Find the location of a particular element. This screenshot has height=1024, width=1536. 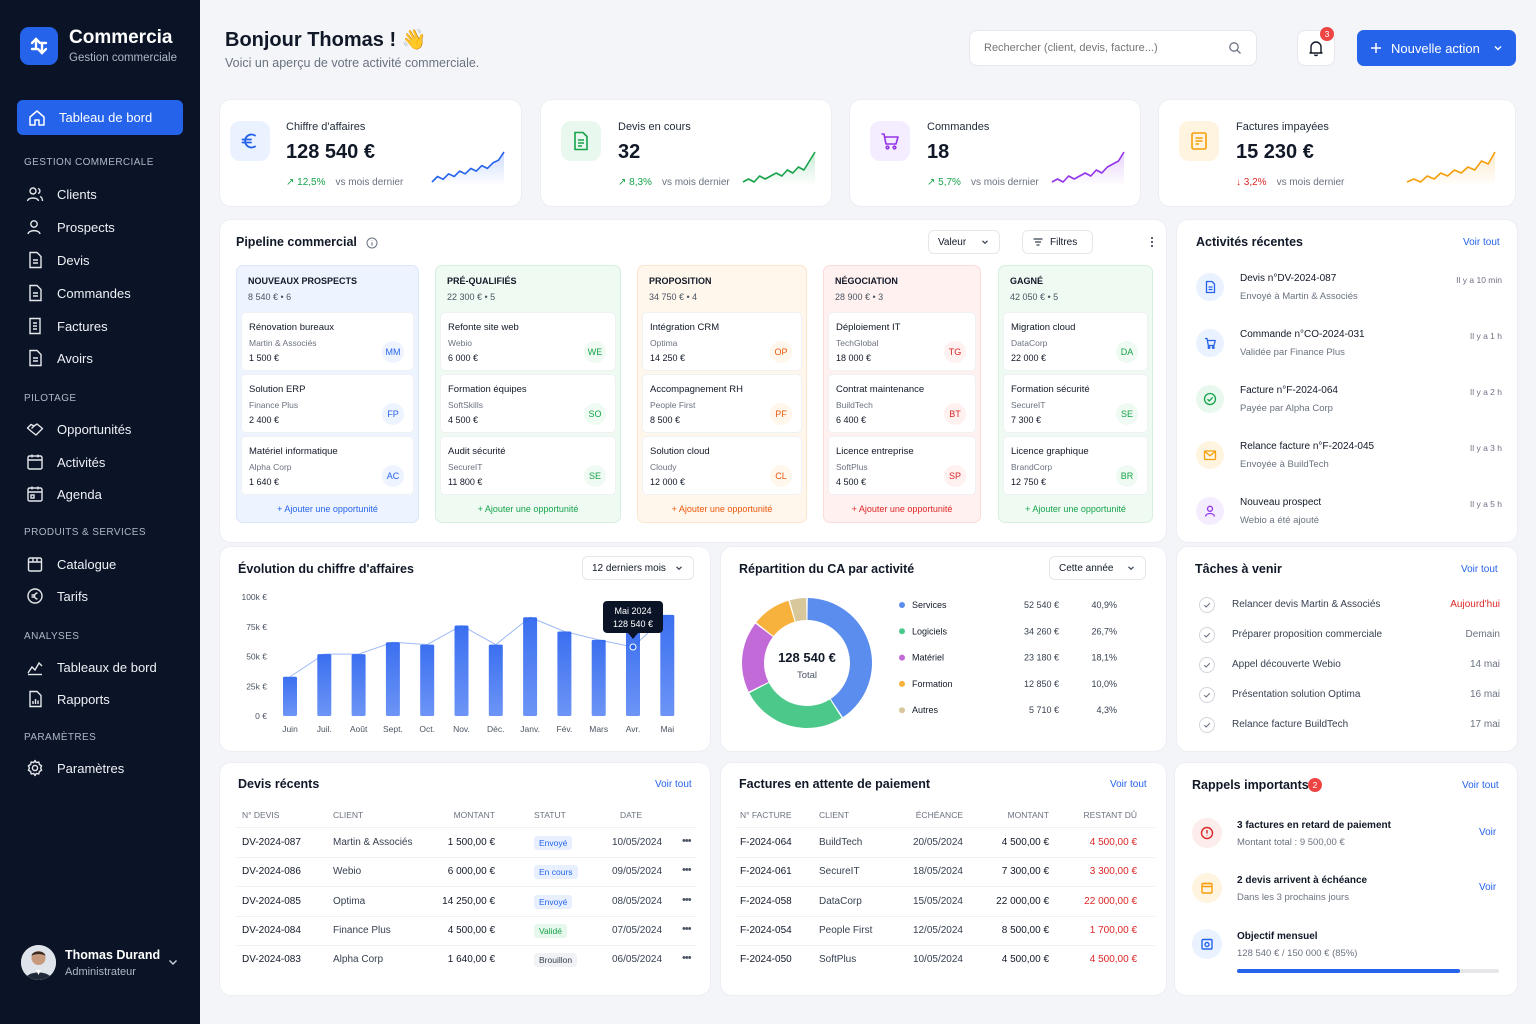

opportunity-card: Audit sécurité SecureIT 11 800 € SE is located at coordinates (528, 465).